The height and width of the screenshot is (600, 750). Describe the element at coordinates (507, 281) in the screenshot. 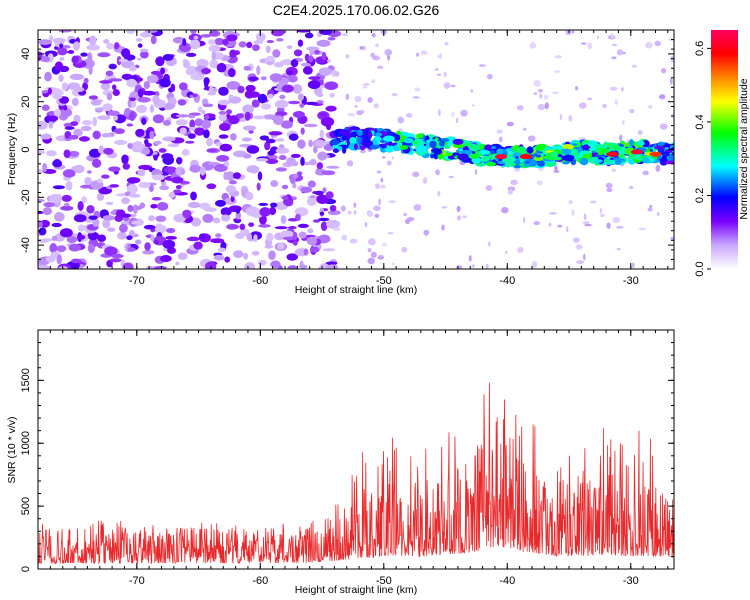

I see `x-tick-label: -40` at that location.